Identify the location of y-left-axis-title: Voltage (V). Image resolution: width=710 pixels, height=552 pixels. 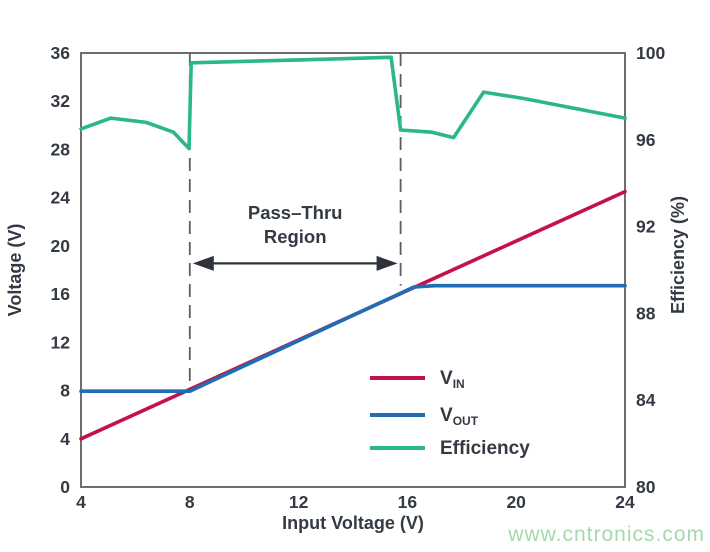
(15, 270).